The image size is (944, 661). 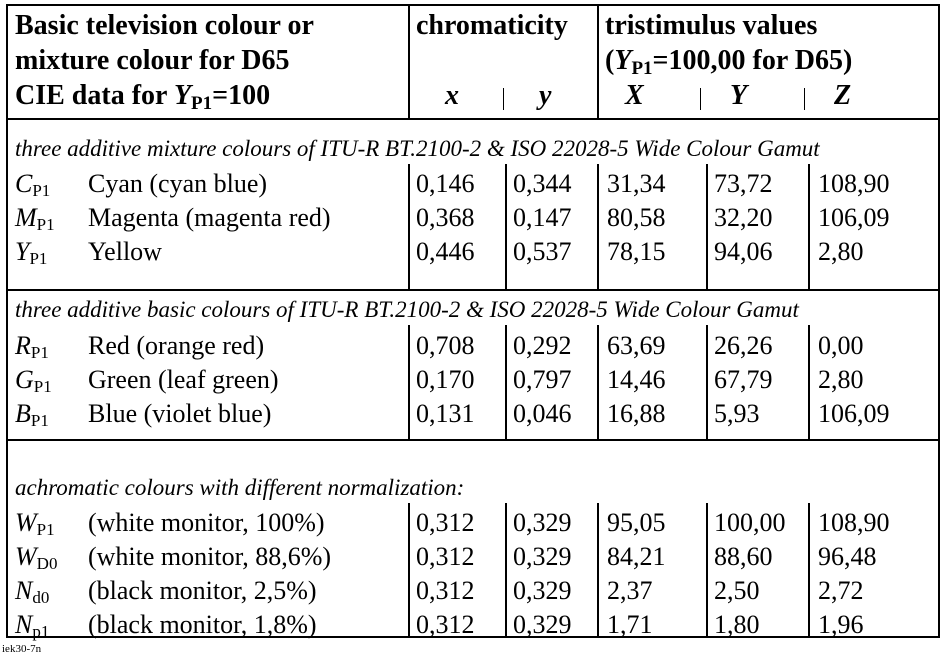 I want to click on colour-symbol: GP1, so click(x=33, y=380).